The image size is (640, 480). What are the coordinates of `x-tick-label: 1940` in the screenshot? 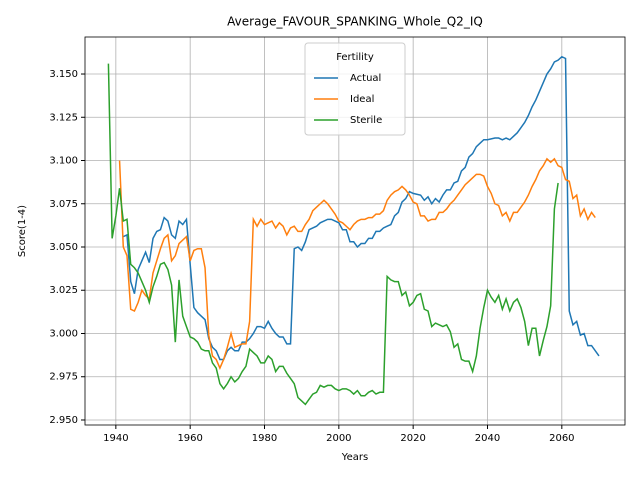 It's located at (115, 438).